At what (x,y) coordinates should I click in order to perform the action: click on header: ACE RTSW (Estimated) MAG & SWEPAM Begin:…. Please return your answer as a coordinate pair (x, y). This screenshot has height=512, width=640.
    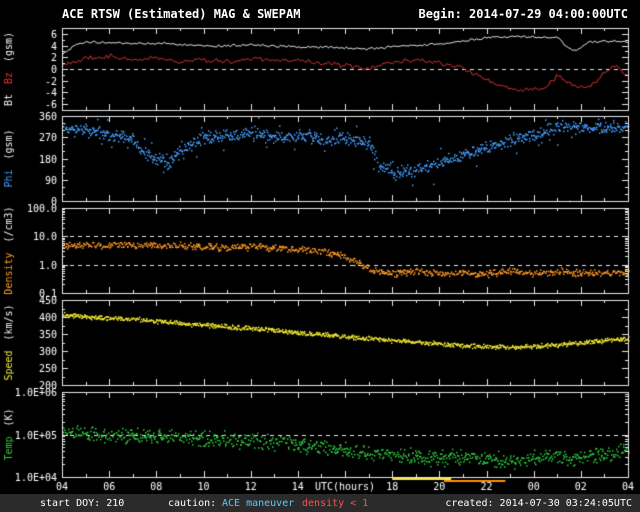
    Looking at the image, I should click on (320, 15).